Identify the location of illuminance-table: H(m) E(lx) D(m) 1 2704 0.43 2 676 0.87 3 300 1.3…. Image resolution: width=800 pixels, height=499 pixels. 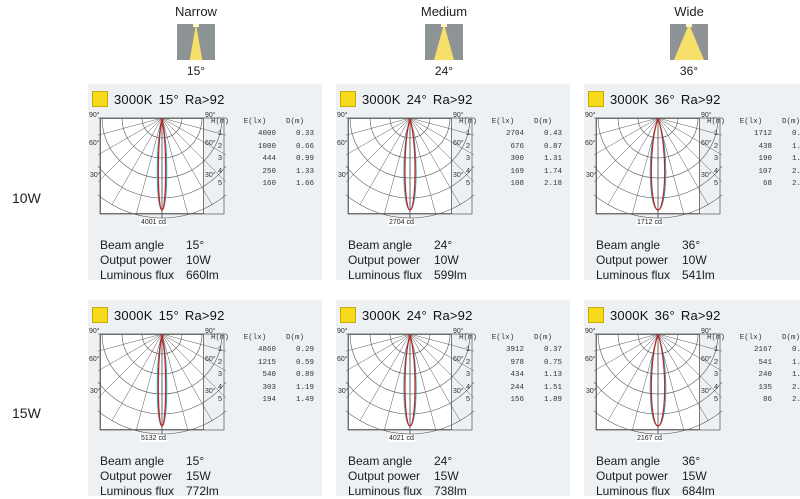
(511, 153).